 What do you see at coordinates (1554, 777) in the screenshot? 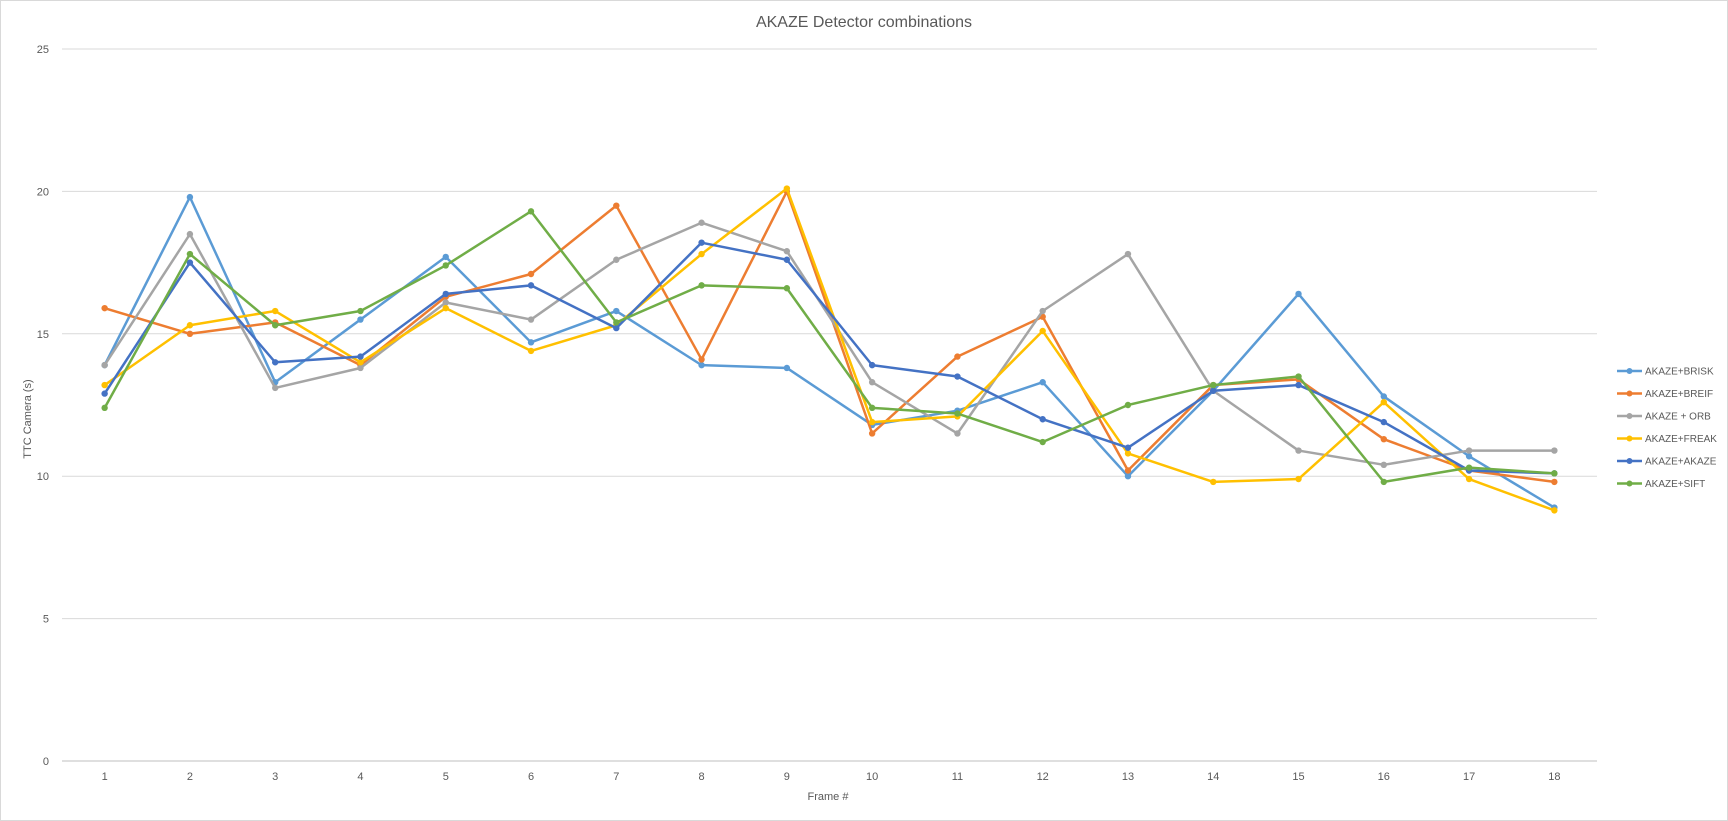
I see `x-tick-label: 18` at bounding box center [1554, 777].